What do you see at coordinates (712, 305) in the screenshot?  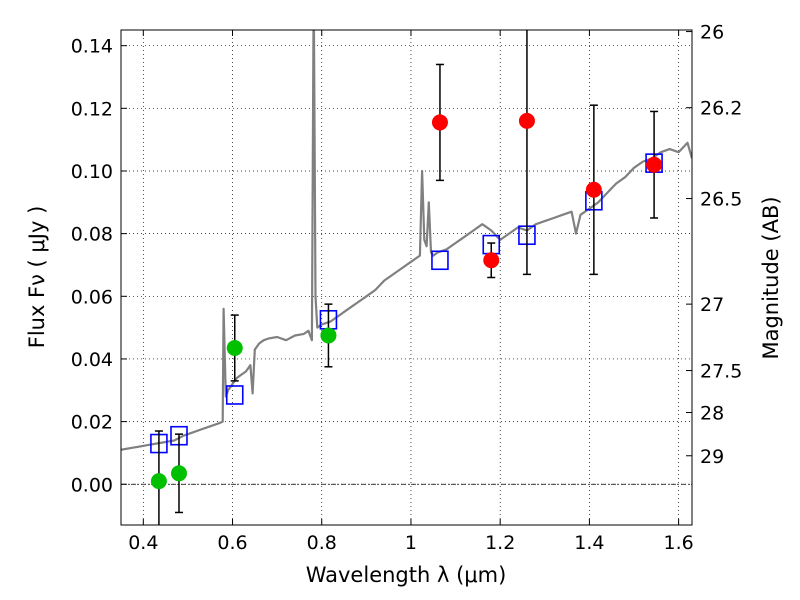 I see `y2-tick-label: 27` at bounding box center [712, 305].